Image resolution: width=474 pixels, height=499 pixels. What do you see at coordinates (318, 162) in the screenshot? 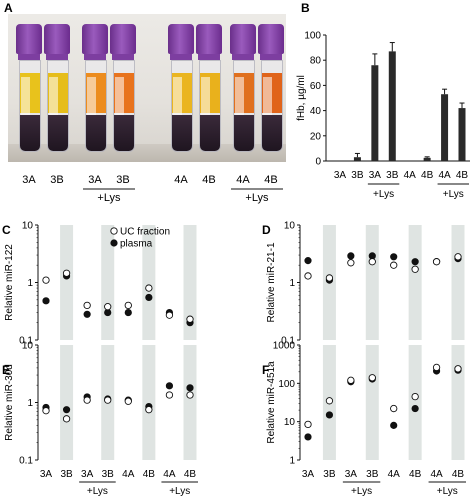
I see `y-tick-label: 0` at bounding box center [318, 162].